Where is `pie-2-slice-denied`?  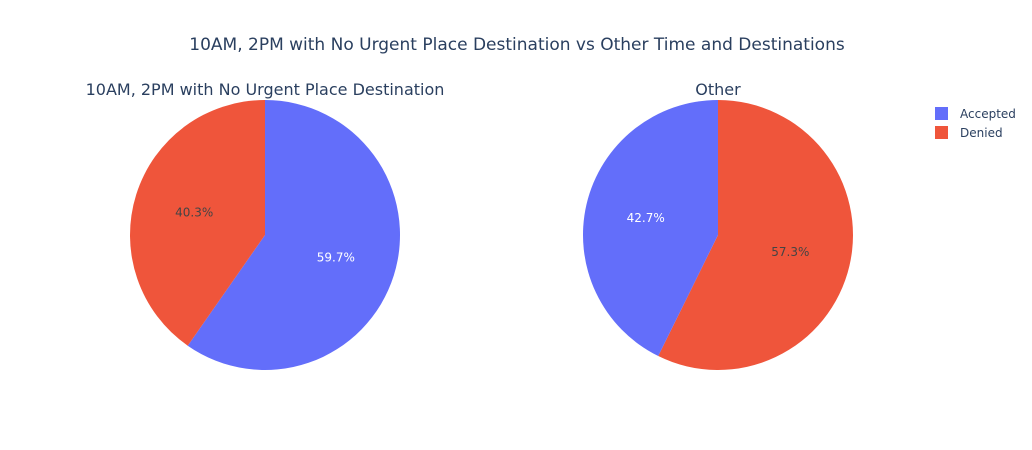
pie-2-slice-denied is located at coordinates (755, 235).